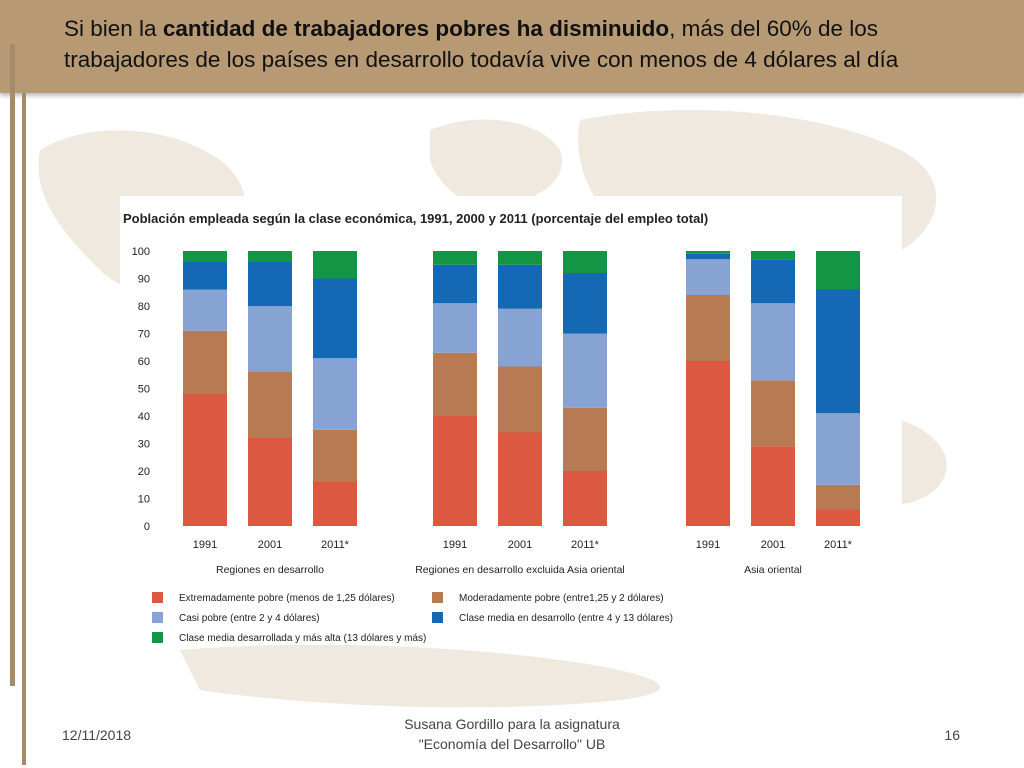  Describe the element at coordinates (585, 370) in the screenshot. I see `bar-segment-2-2011-near` at that location.